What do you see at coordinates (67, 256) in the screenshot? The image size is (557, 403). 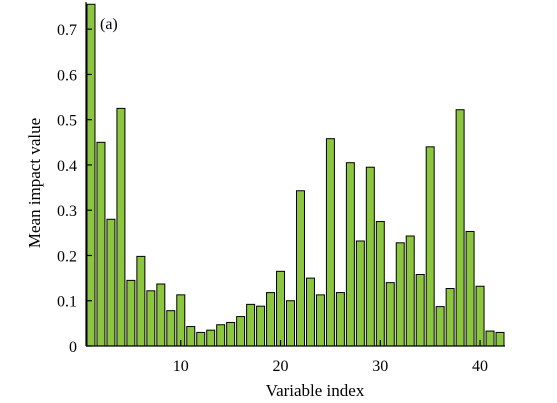 I see `y-tick-label: 0.2` at bounding box center [67, 256].